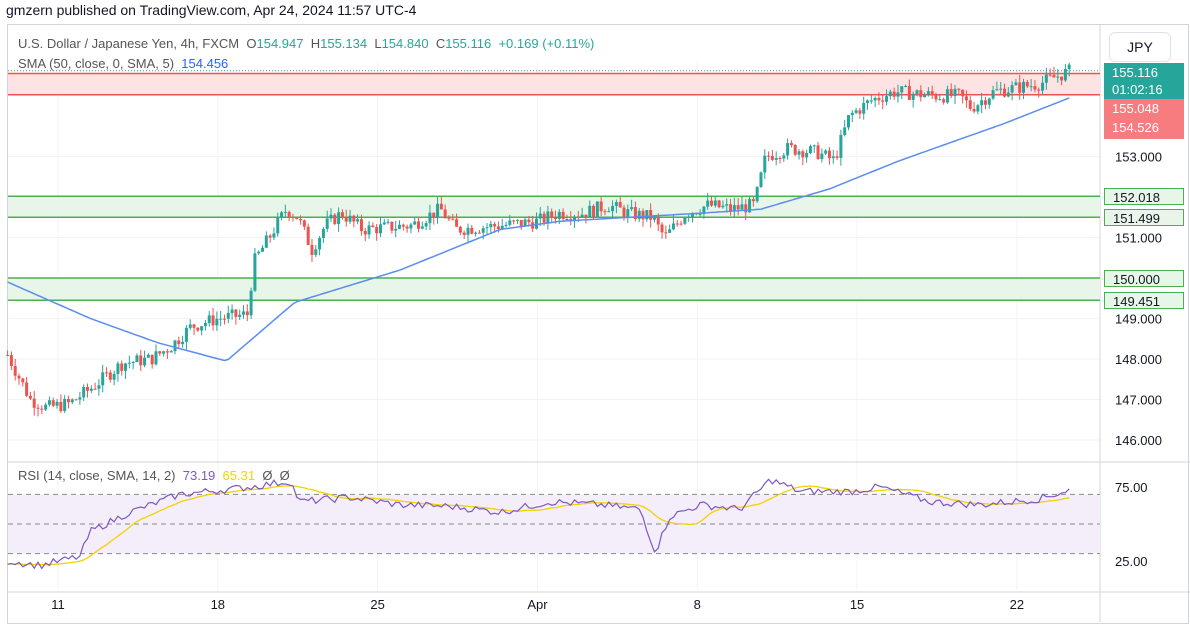  I want to click on price-tick-label: 148.000, so click(1138, 359).